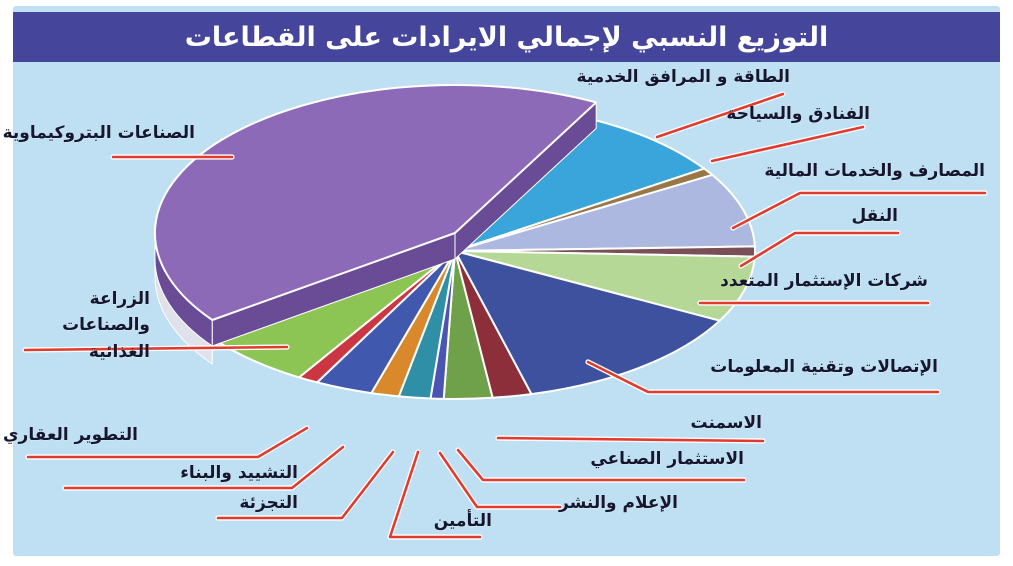 Image resolution: width=1013 pixels, height=566 pixels. I want to click on sector-label-media-publishing: الإعلام والنشر, so click(618, 503).